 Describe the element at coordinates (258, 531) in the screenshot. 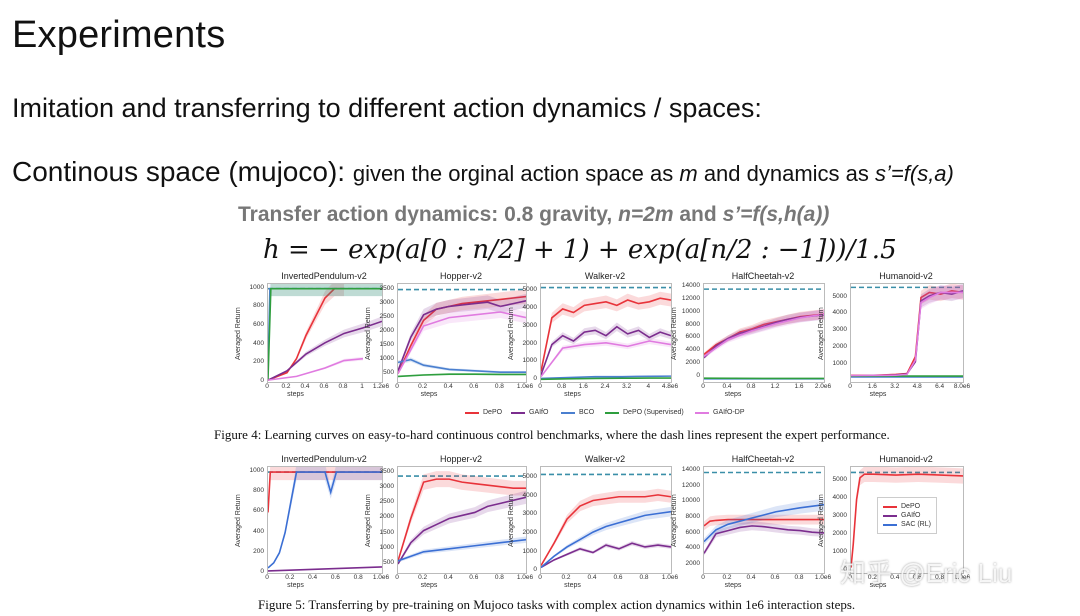

I see `y-tick-label: 400` at that location.